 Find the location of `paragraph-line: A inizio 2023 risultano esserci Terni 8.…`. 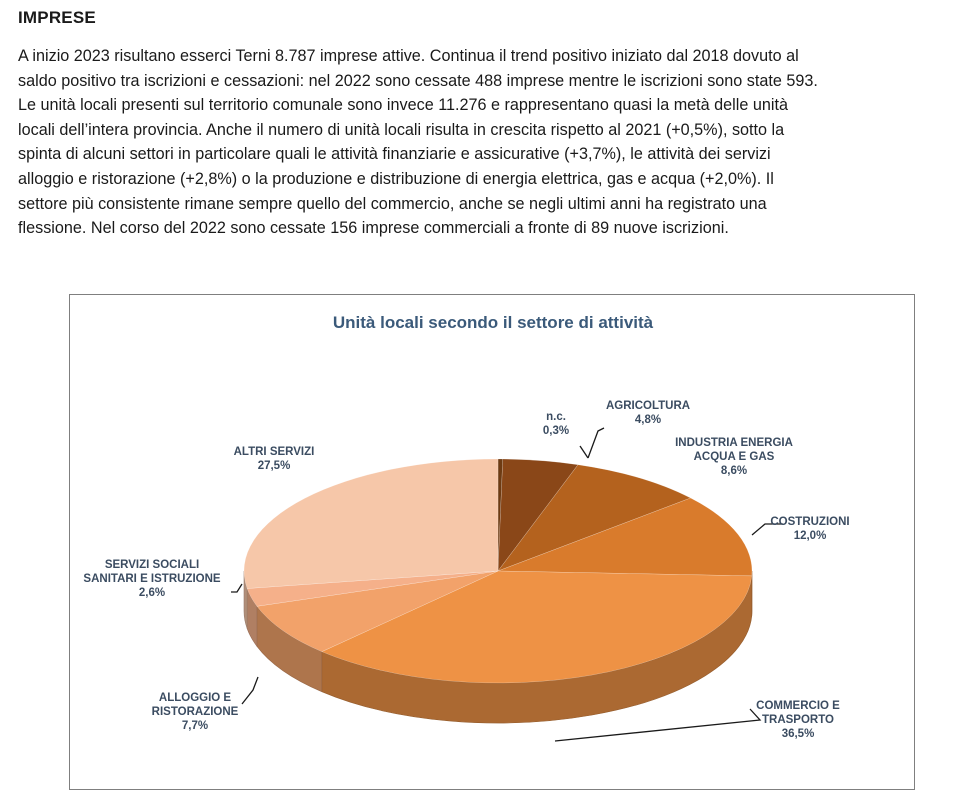

paragraph-line: A inizio 2023 risultano esserci Terni 8.… is located at coordinates (408, 56).